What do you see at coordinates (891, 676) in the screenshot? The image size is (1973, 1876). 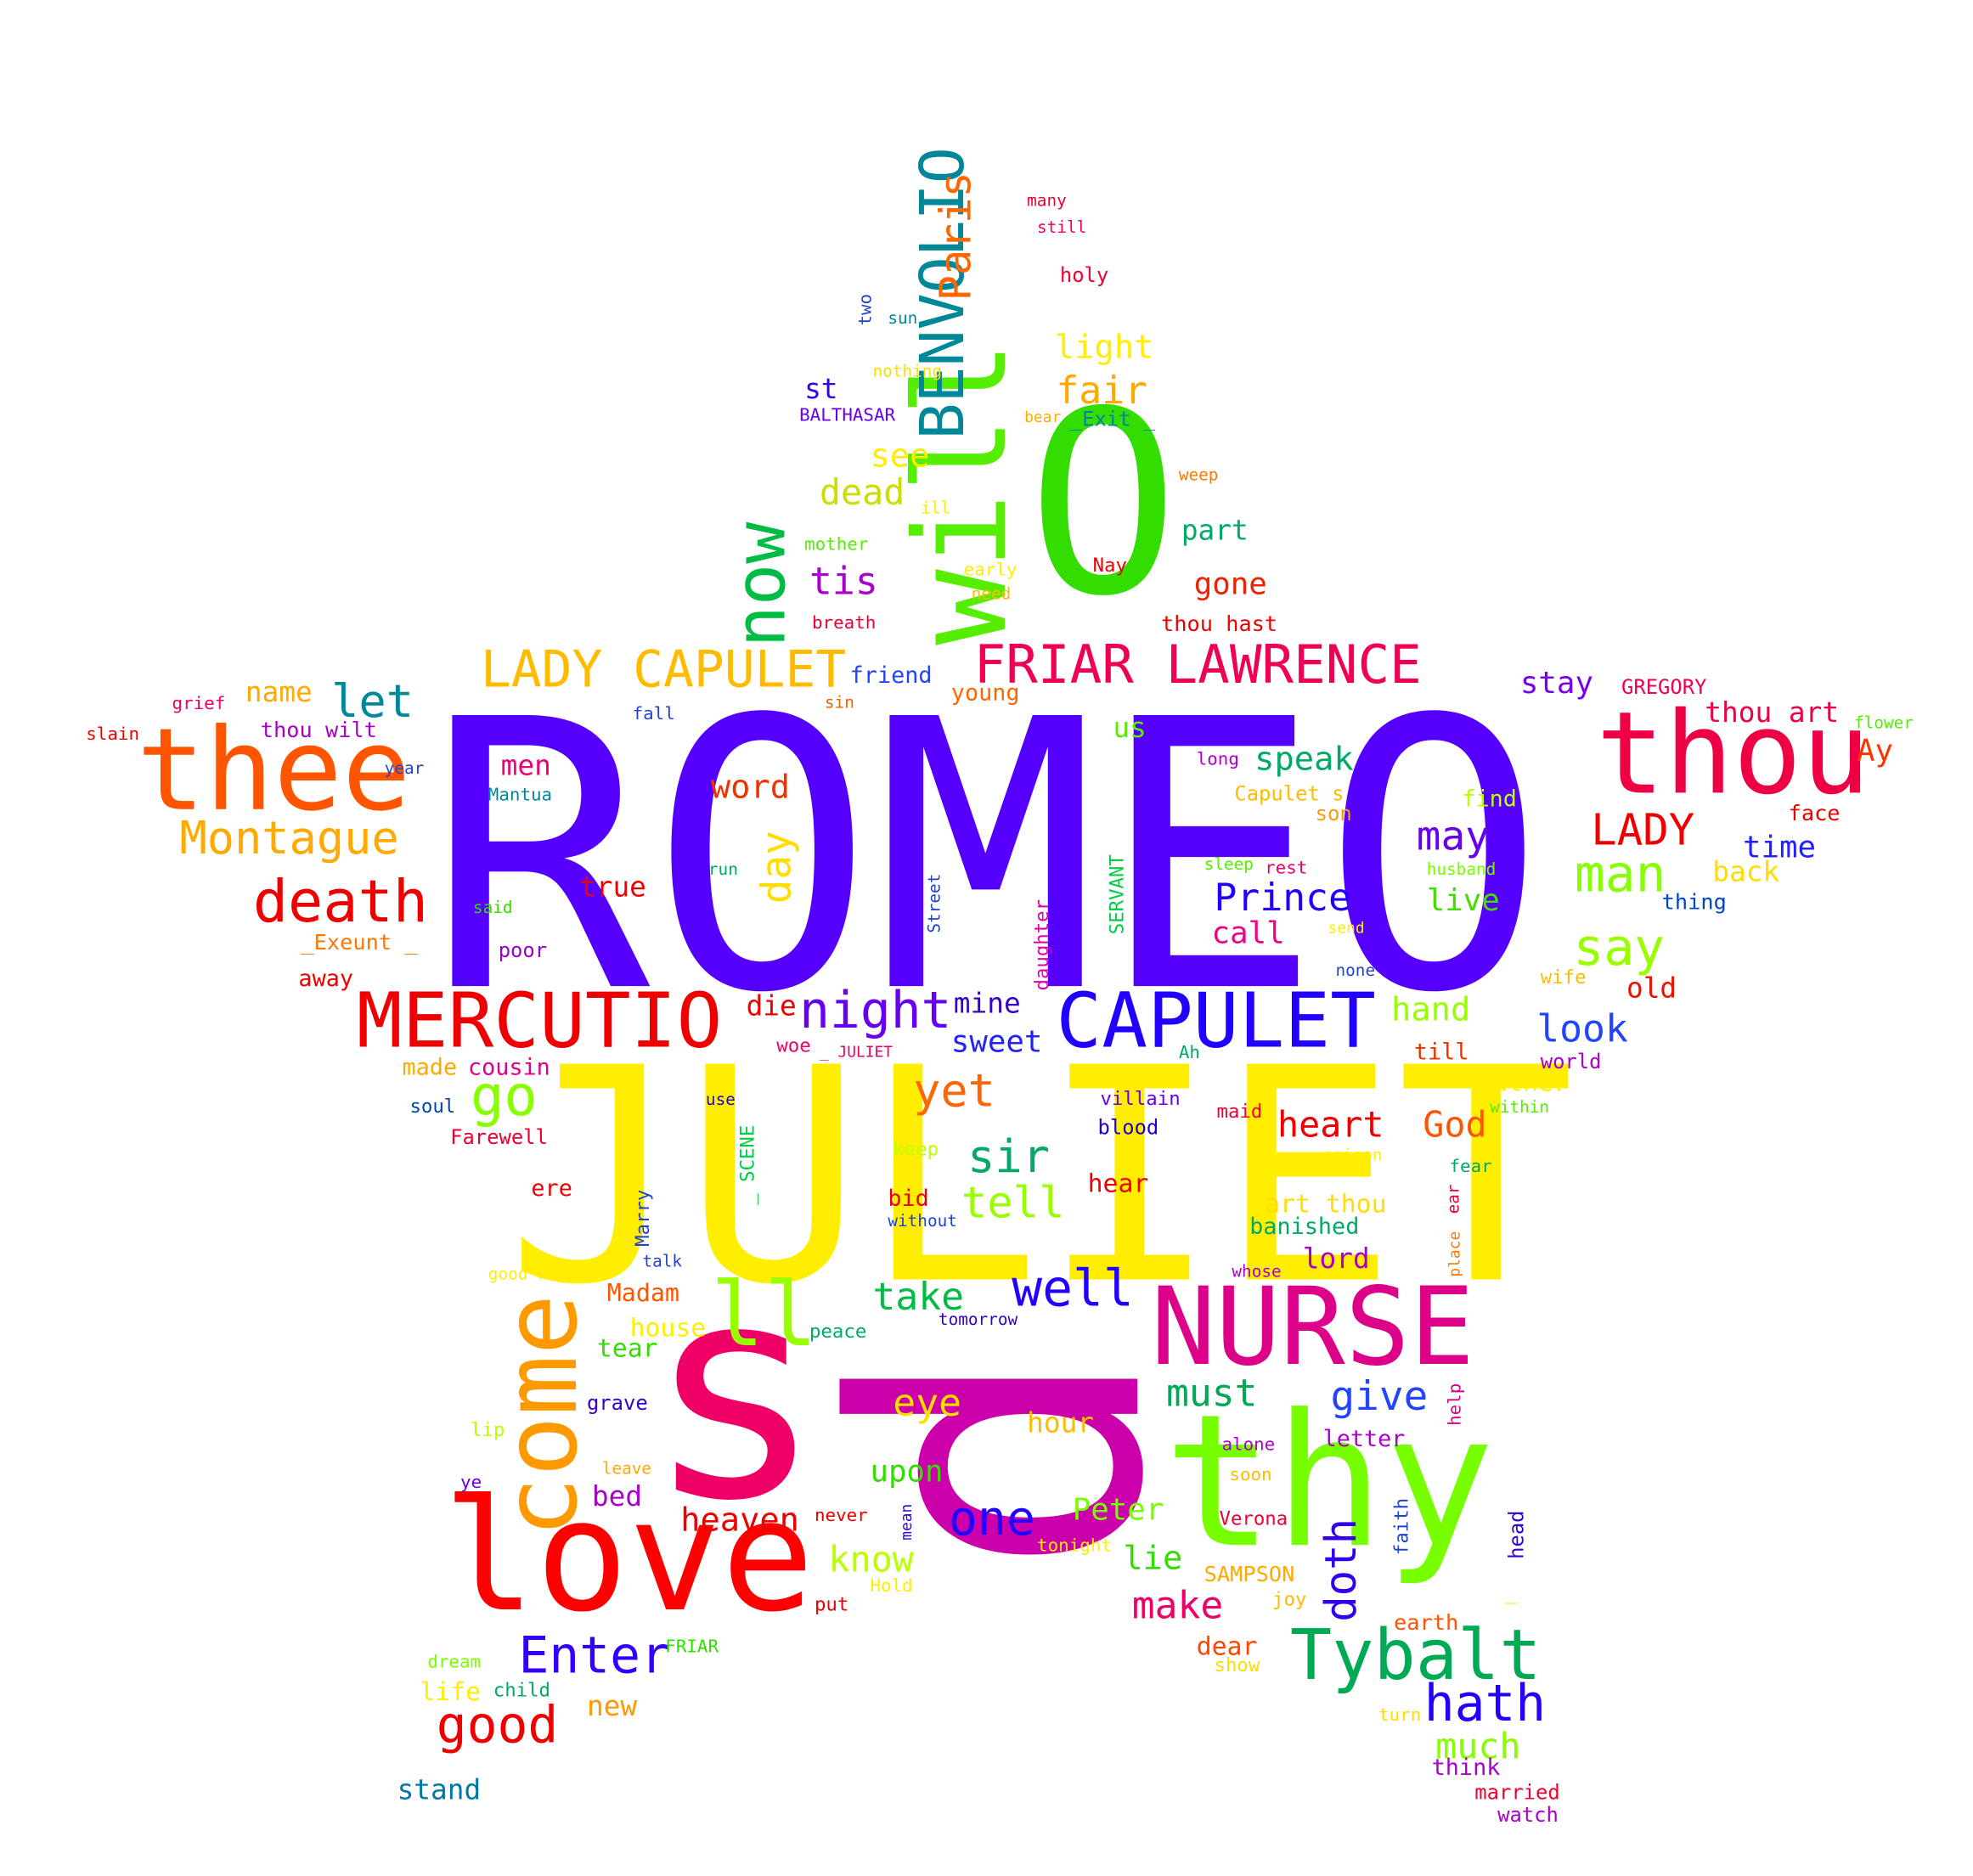 I see `word-friend: friend` at bounding box center [891, 676].